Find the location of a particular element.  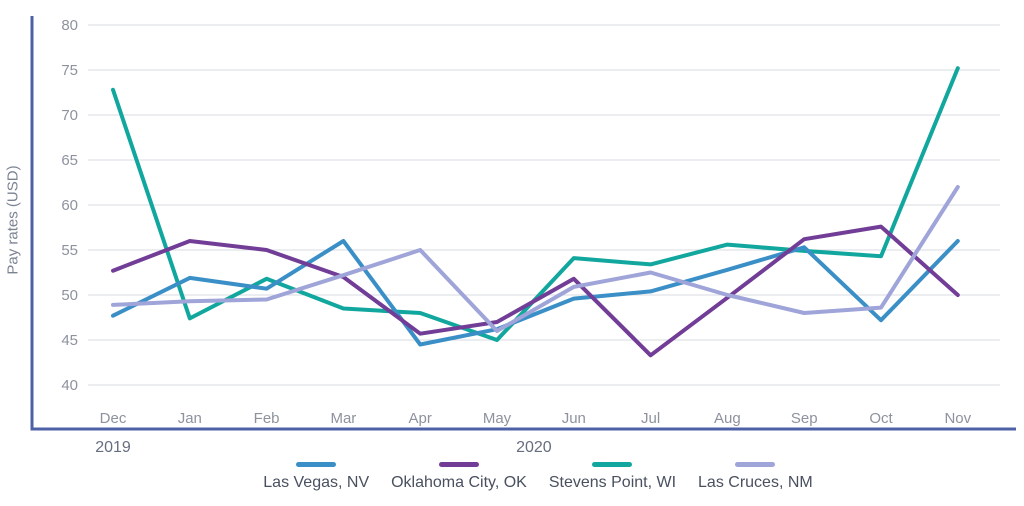

y-tick-label: 40 is located at coordinates (69, 385).